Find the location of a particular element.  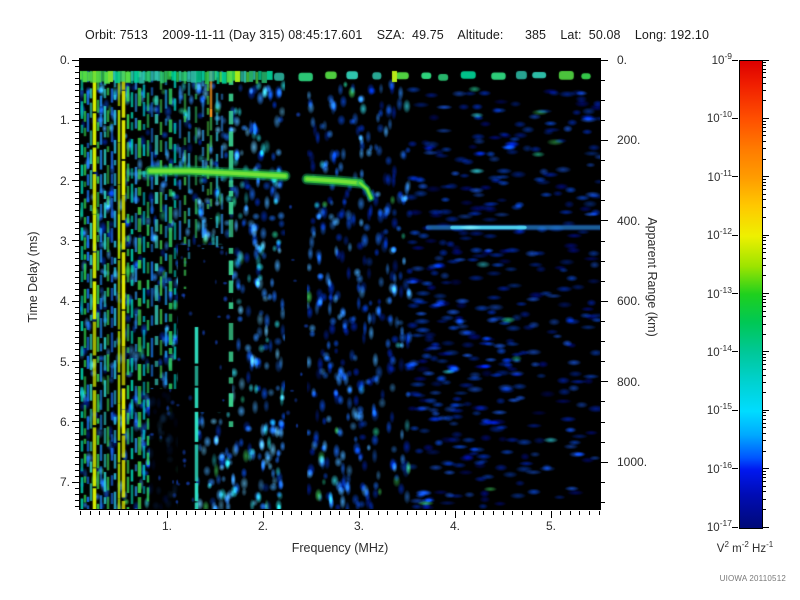

time-tick-label: 1. is located at coordinates (64, 120).